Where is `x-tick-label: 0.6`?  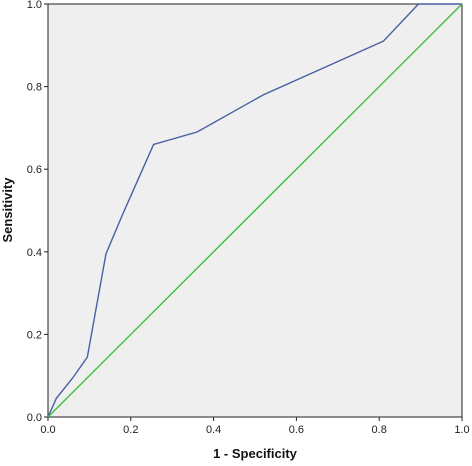 x-tick-label: 0.6 is located at coordinates (296, 430).